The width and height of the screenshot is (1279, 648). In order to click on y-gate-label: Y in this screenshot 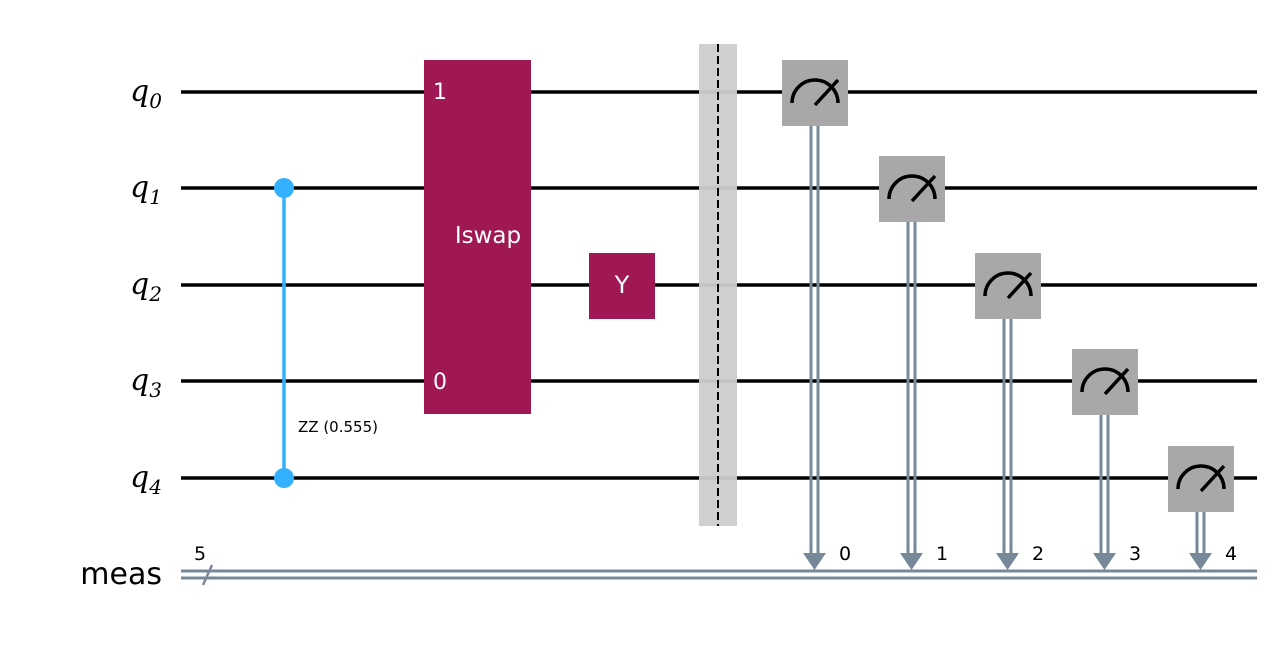, I will do `click(622, 285)`.